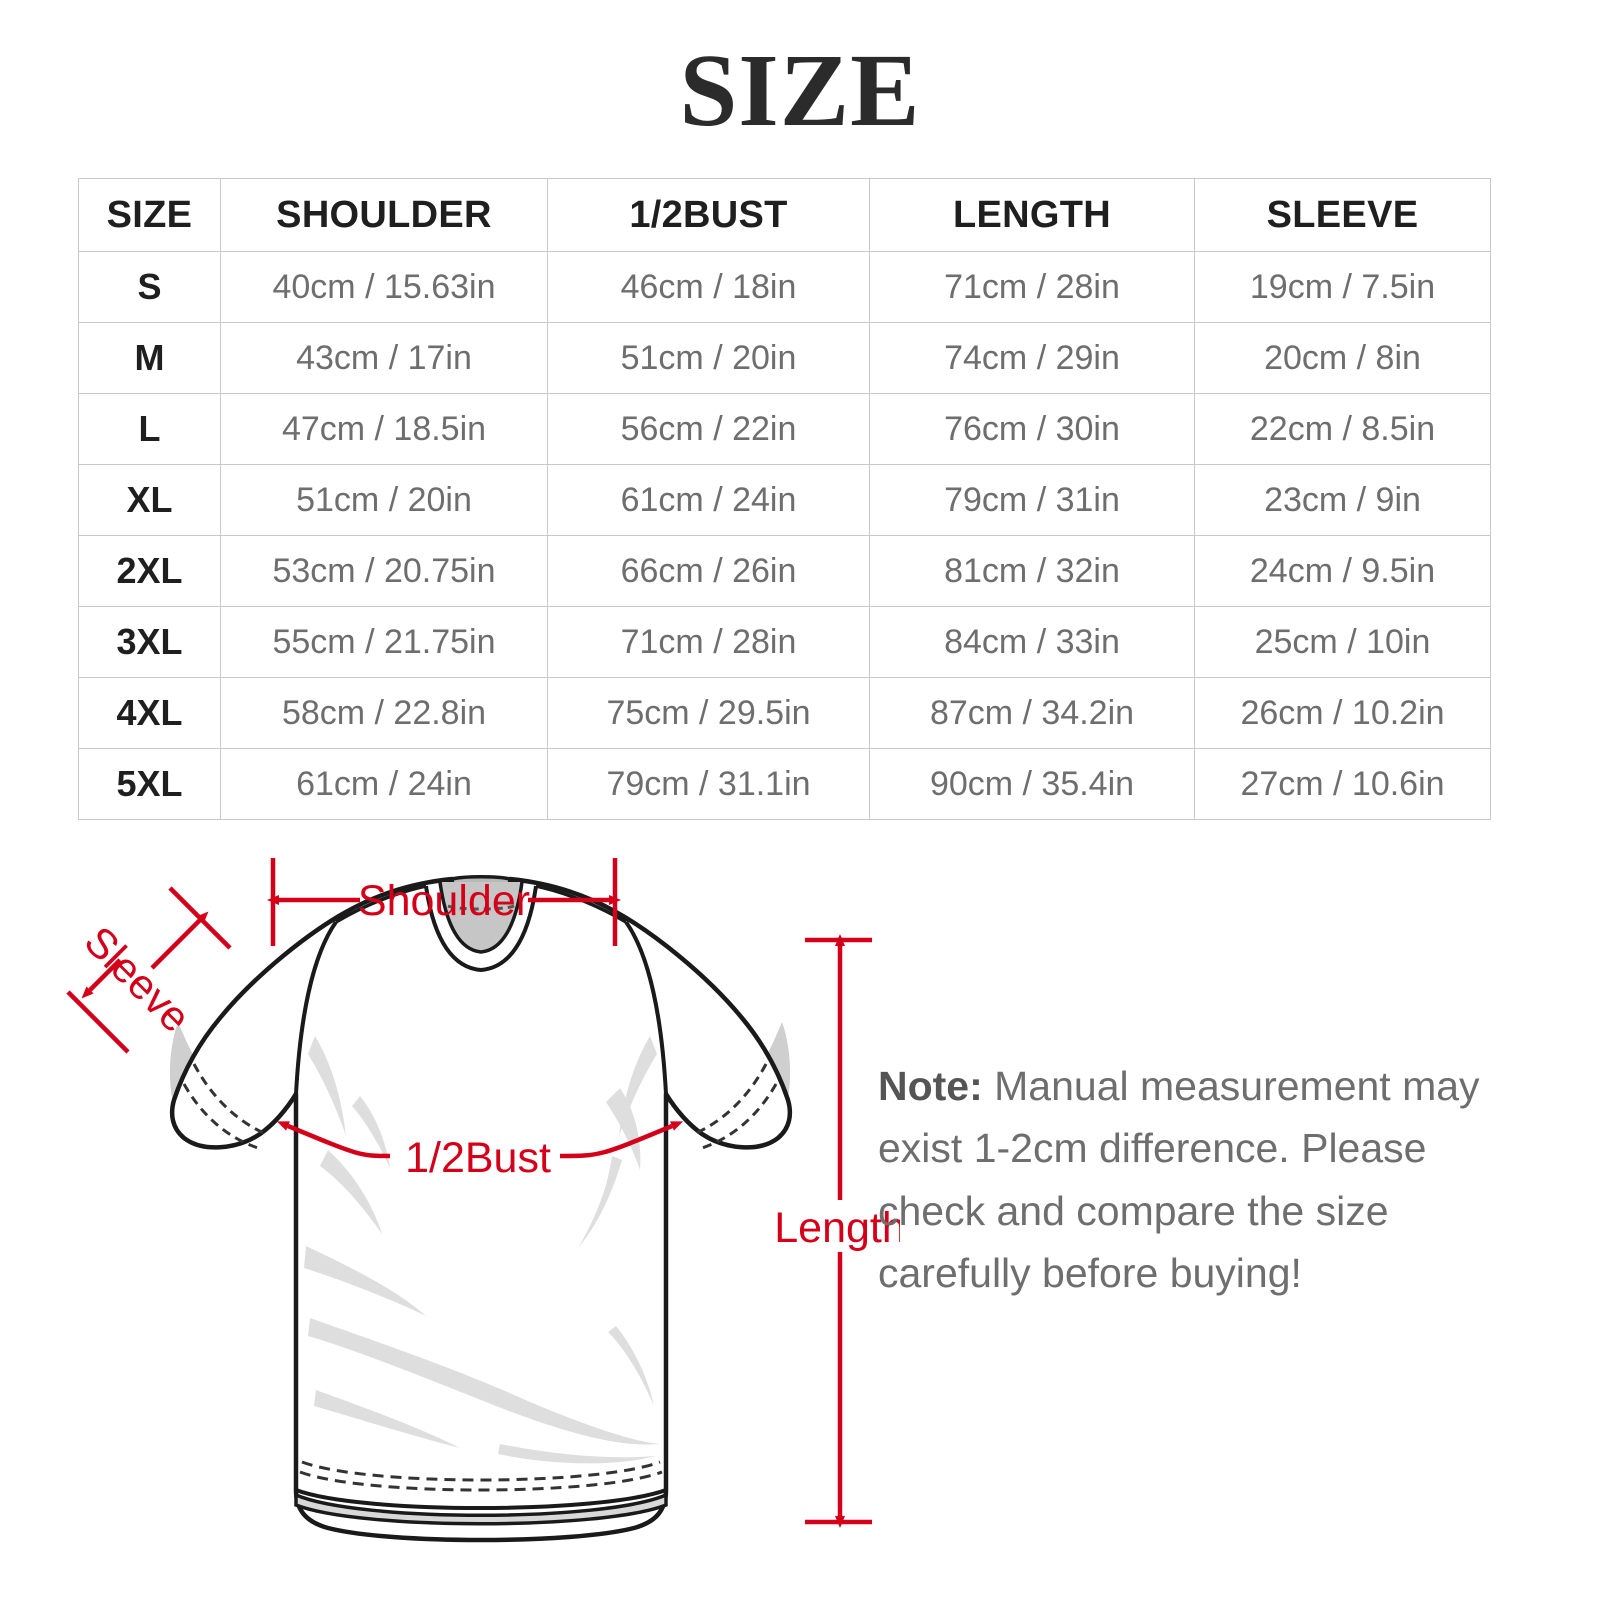  Describe the element at coordinates (381, 904) in the screenshot. I see `left-shoulder-seam` at that location.